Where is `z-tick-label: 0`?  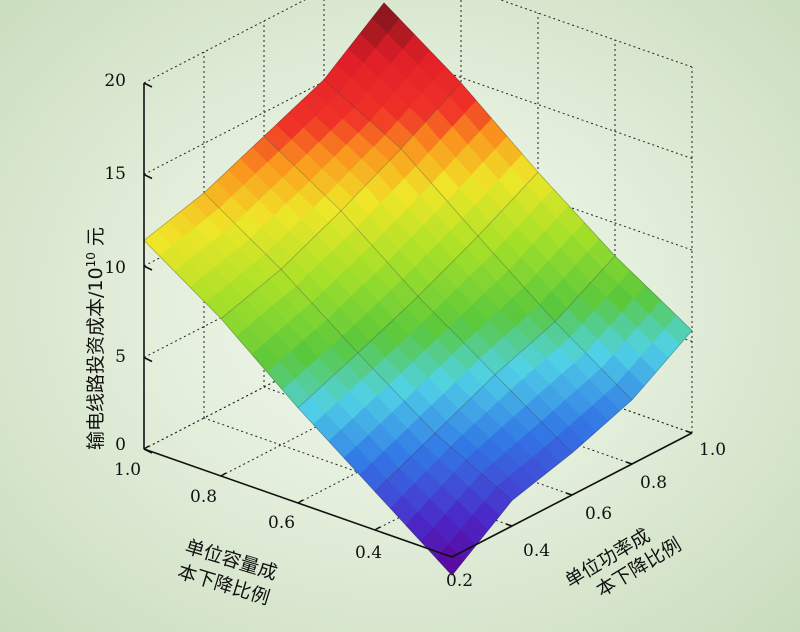
z-tick-label: 0 is located at coordinates (120, 445).